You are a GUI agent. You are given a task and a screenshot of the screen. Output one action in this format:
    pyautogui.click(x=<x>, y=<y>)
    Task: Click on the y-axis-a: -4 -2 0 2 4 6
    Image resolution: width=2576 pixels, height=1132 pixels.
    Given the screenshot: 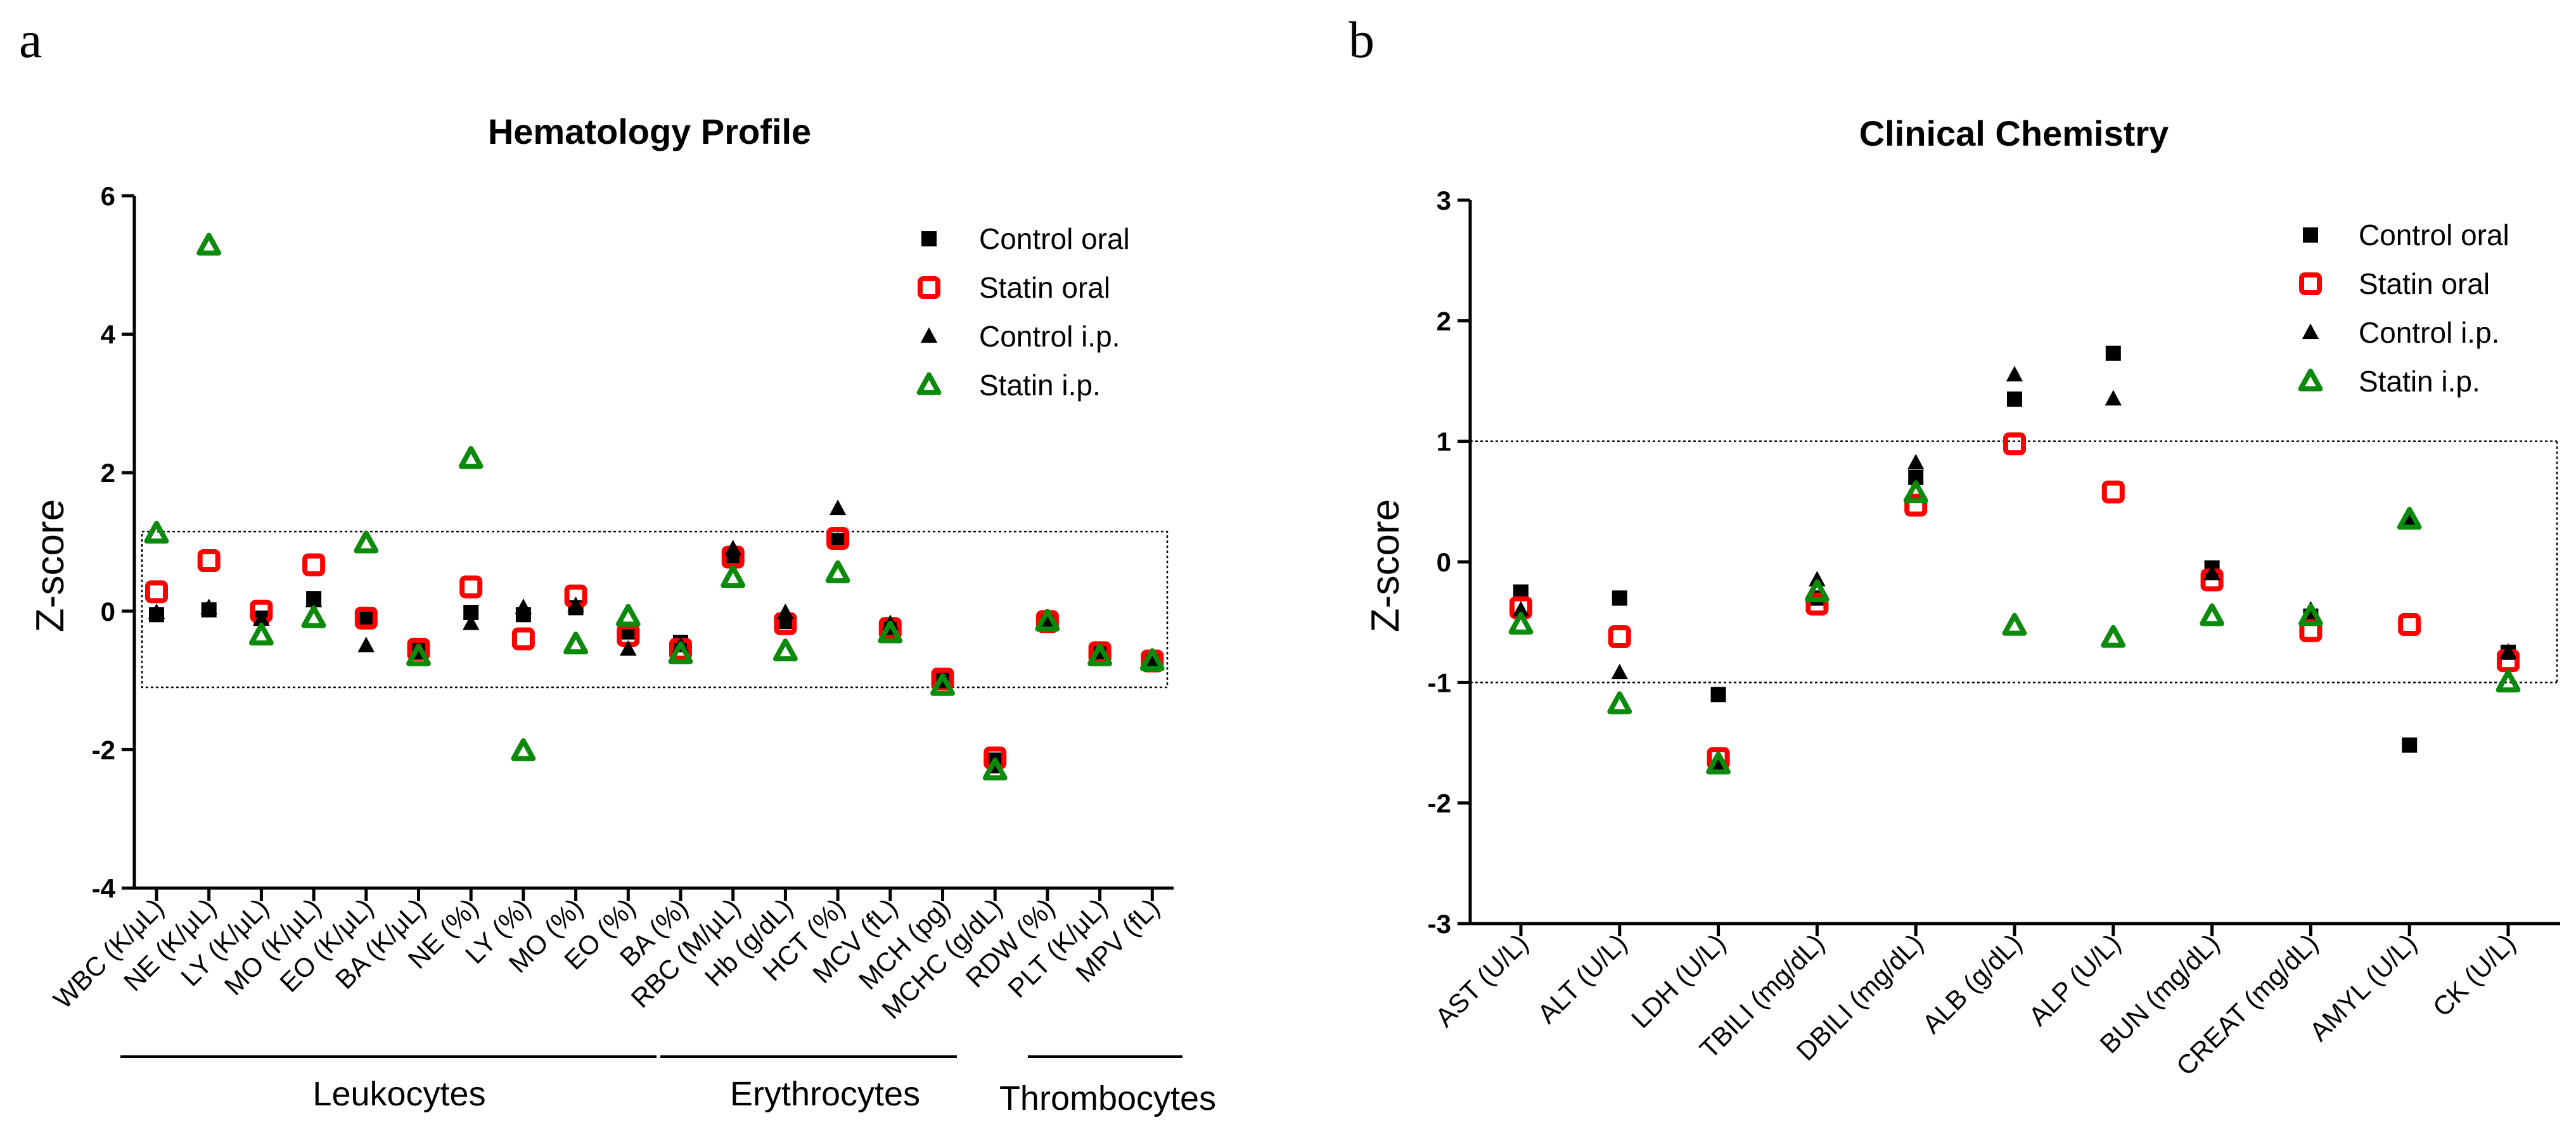 What is the action you would take?
    pyautogui.click(x=114, y=542)
    